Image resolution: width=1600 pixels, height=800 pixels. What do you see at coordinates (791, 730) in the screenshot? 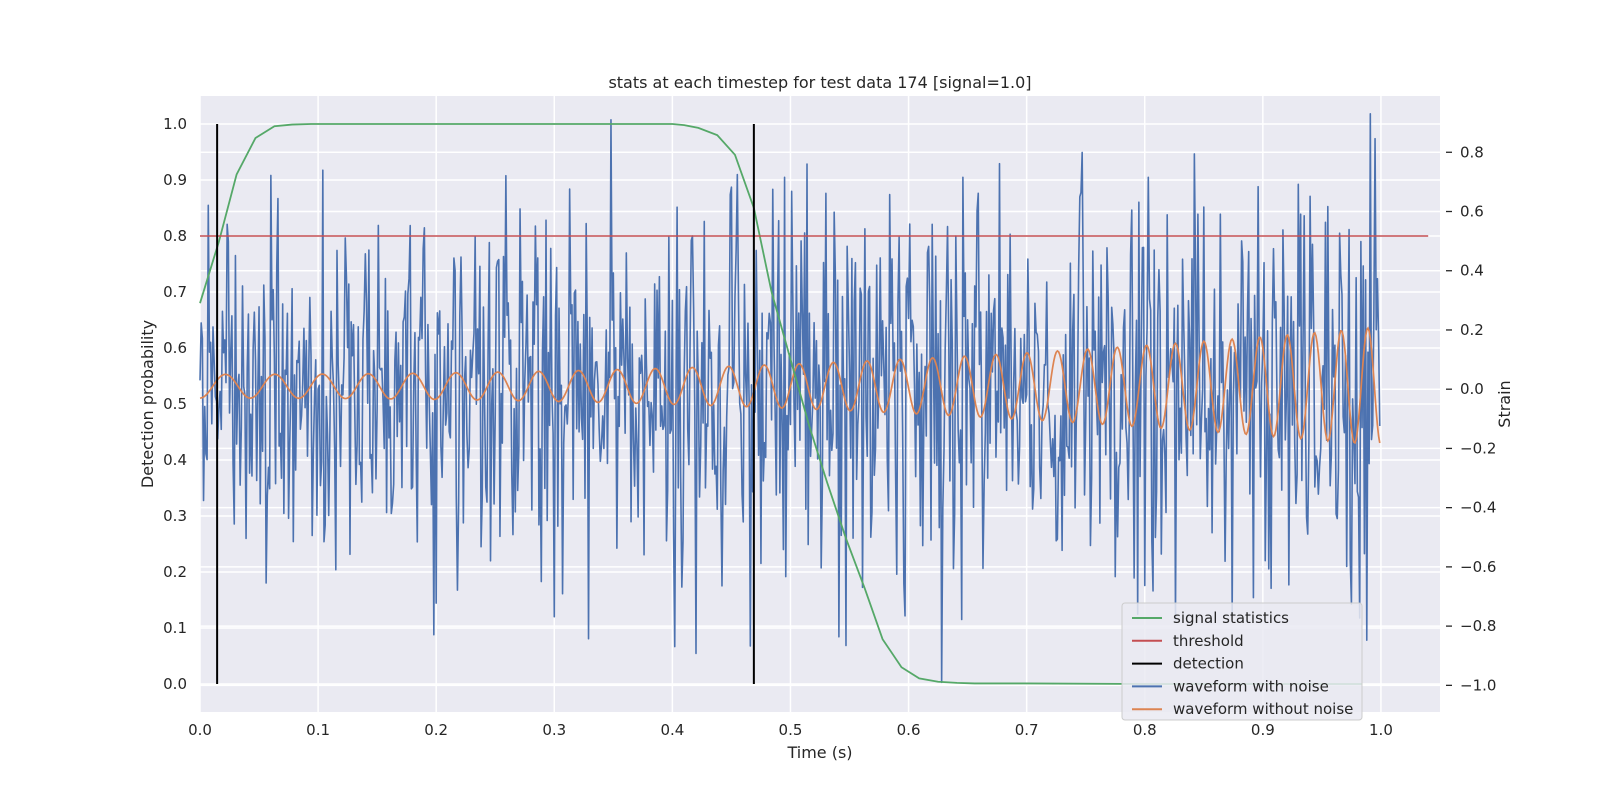
I see `x-tick-label: 0.5` at bounding box center [791, 730].